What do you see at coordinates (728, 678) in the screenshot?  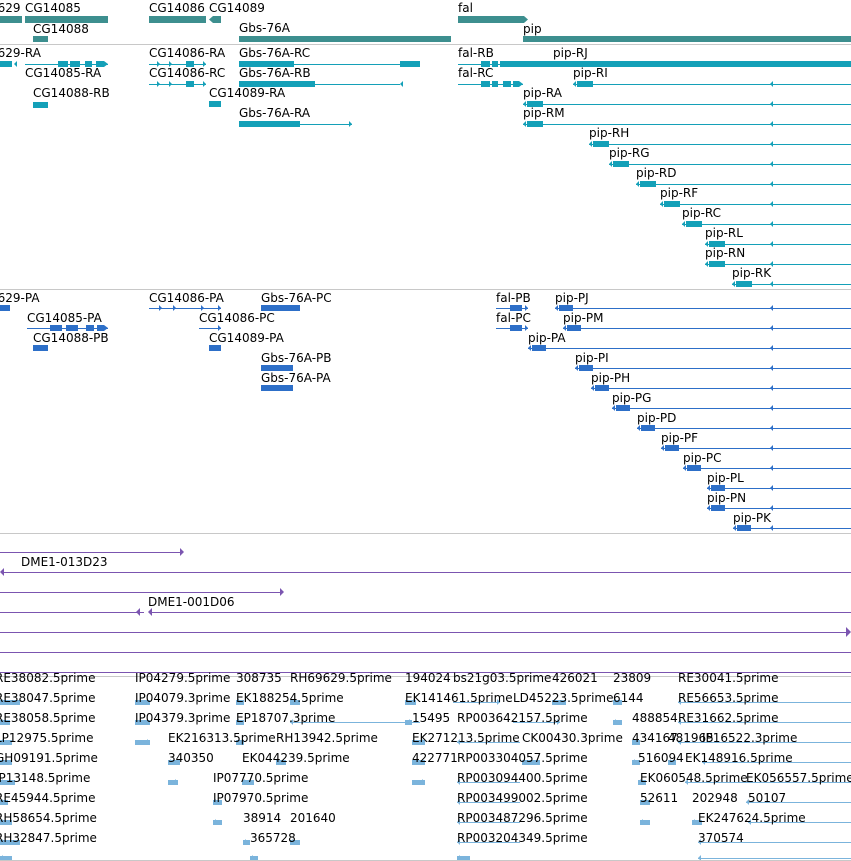 I see `est-label: RE30041.5prime` at bounding box center [728, 678].